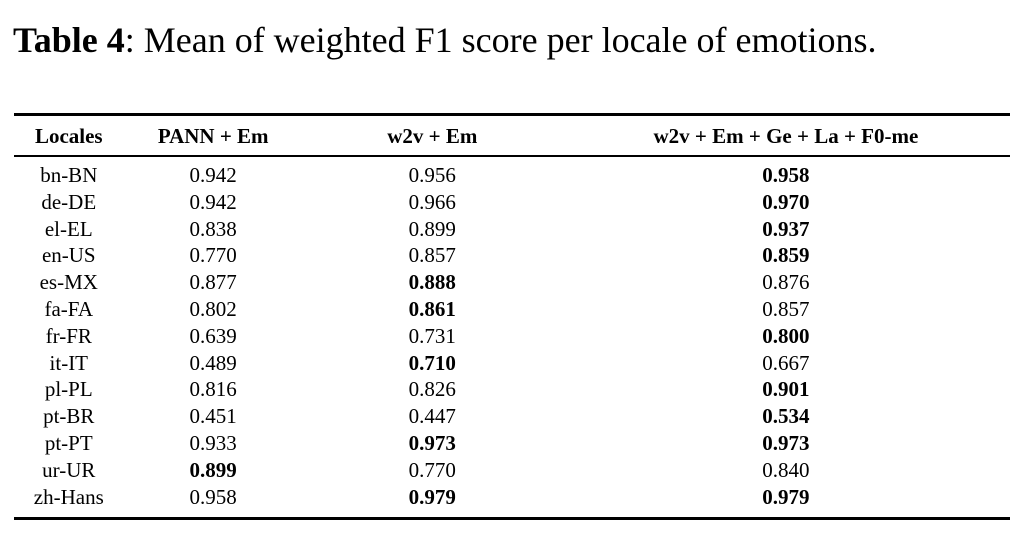 Image resolution: width=1024 pixels, height=543 pixels. Describe the element at coordinates (213, 135) in the screenshot. I see `column-header-pann-em: PANN + Em` at that location.